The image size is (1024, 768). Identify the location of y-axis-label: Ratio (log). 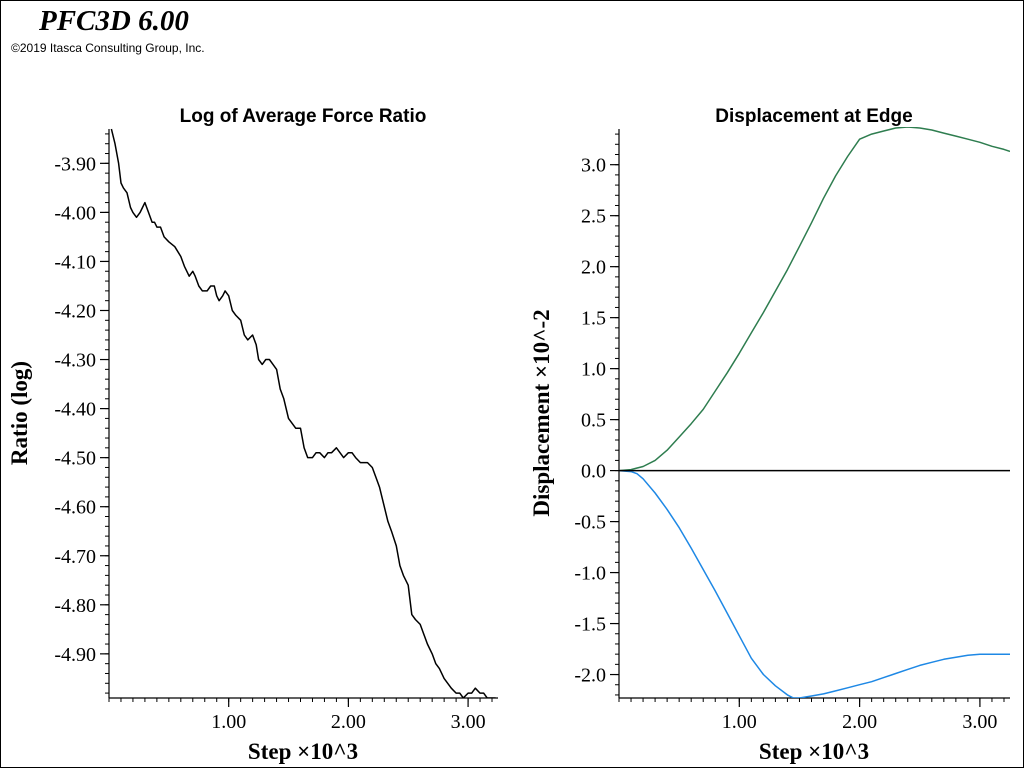
(19, 413).